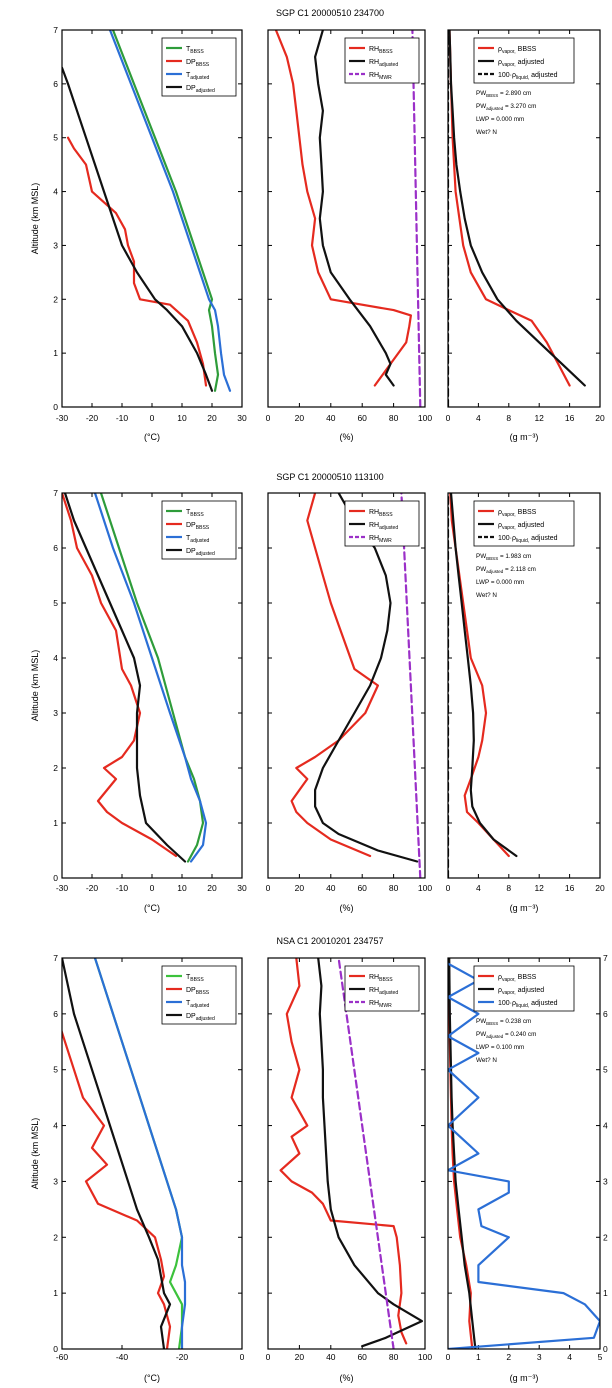 The height and width of the screenshot is (1388, 612). I want to click on x-tick-label: -30, so click(62, 418).